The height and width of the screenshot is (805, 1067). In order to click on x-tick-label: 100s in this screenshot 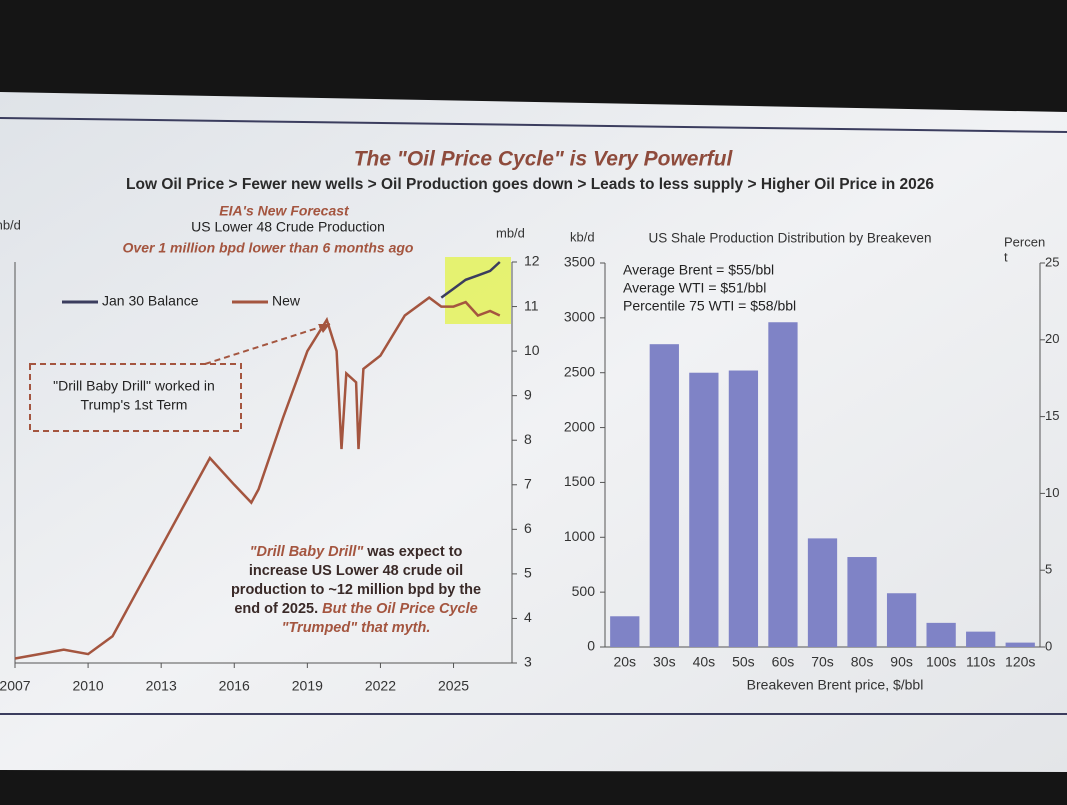, I will do `click(941, 662)`.